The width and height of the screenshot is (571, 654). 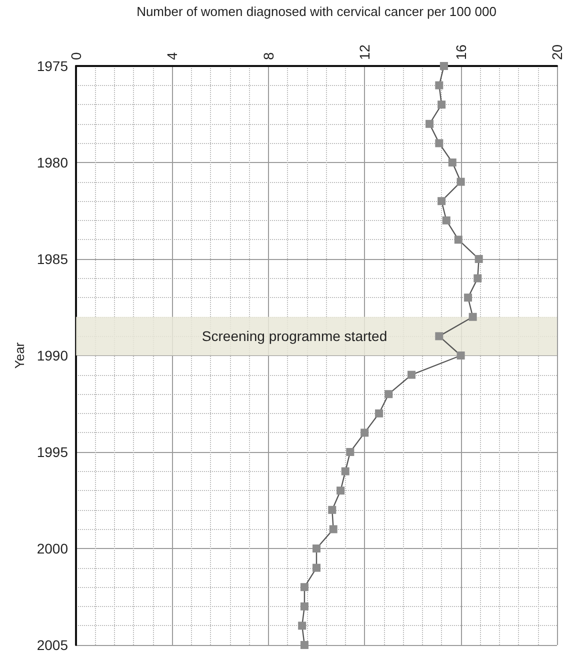 I want to click on x-tick-label: 16, so click(x=460, y=52).